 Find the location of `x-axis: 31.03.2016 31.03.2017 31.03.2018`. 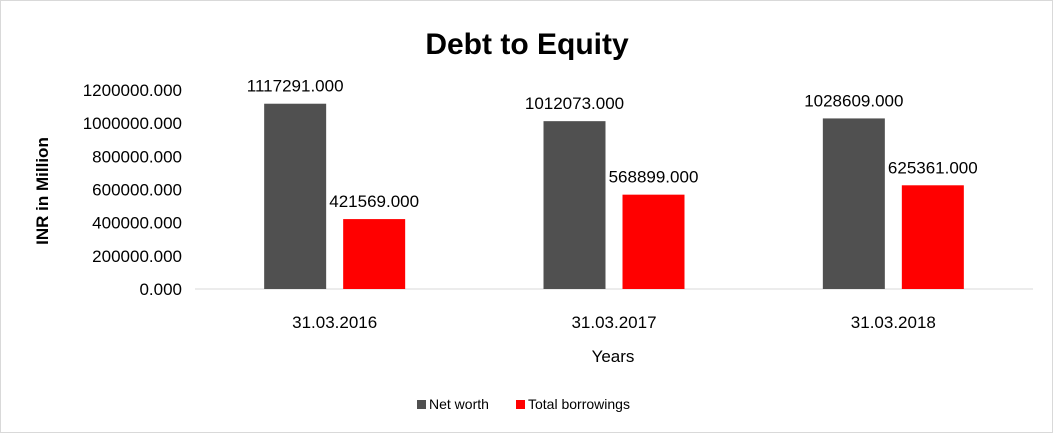

x-axis: 31.03.2016 31.03.2017 31.03.2018 is located at coordinates (614, 322).